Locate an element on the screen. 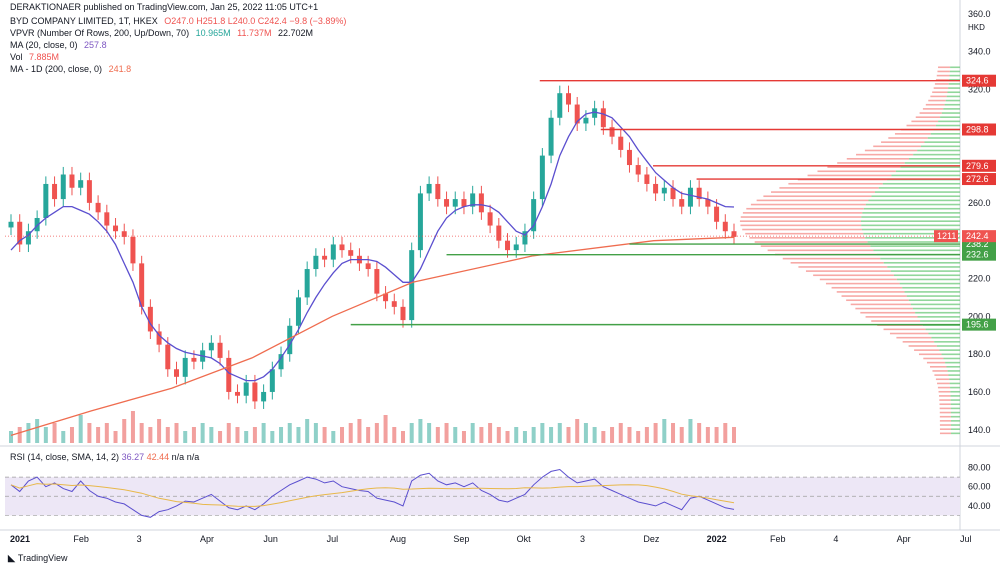 This screenshot has width=1000, height=569. support-price-label: 238.2 is located at coordinates (977, 244).